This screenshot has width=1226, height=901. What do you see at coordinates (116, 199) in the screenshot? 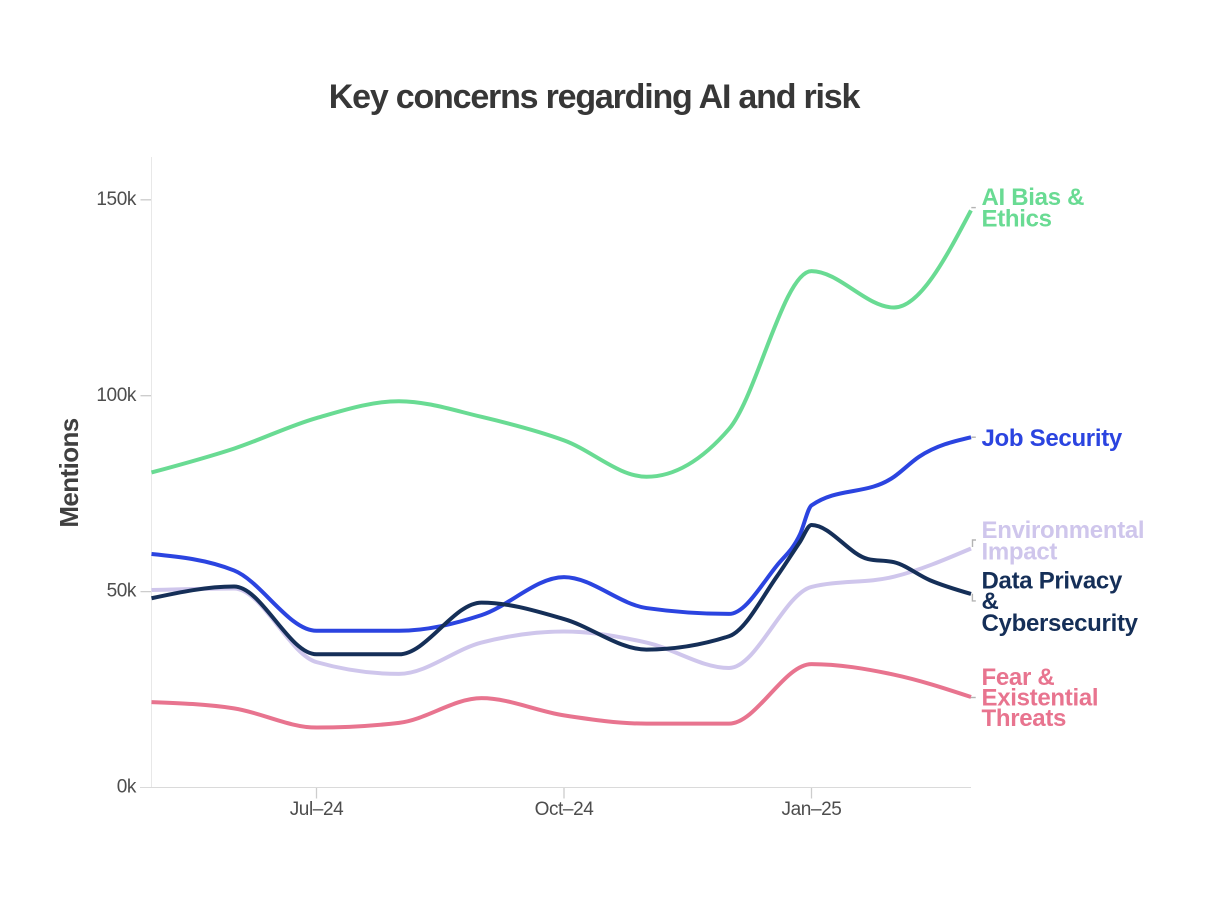
I see `svg-text: 150k` at bounding box center [116, 199].